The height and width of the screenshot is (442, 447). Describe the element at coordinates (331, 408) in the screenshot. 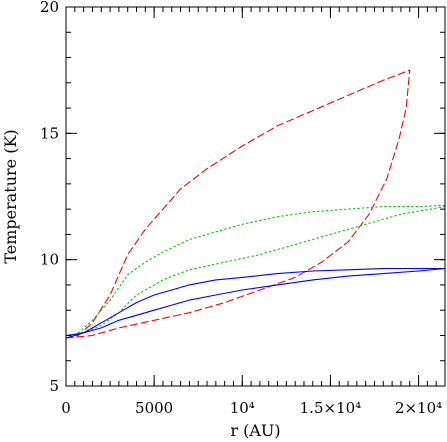

I see `x-tick-label: 1.5×10⁴` at that location.